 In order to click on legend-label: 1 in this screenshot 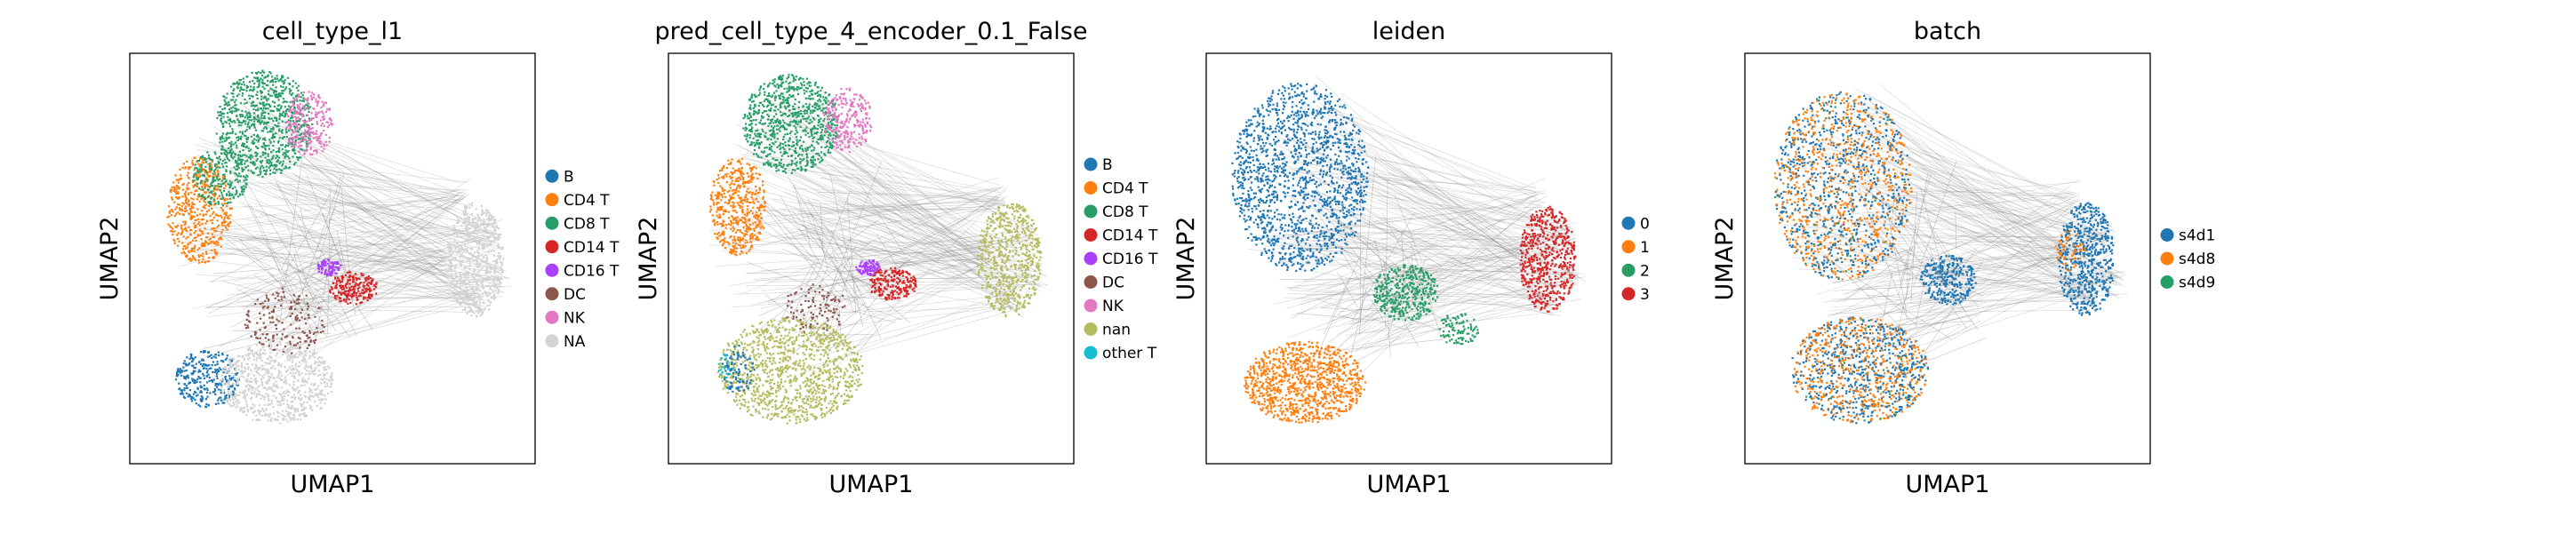, I will do `click(1645, 248)`.